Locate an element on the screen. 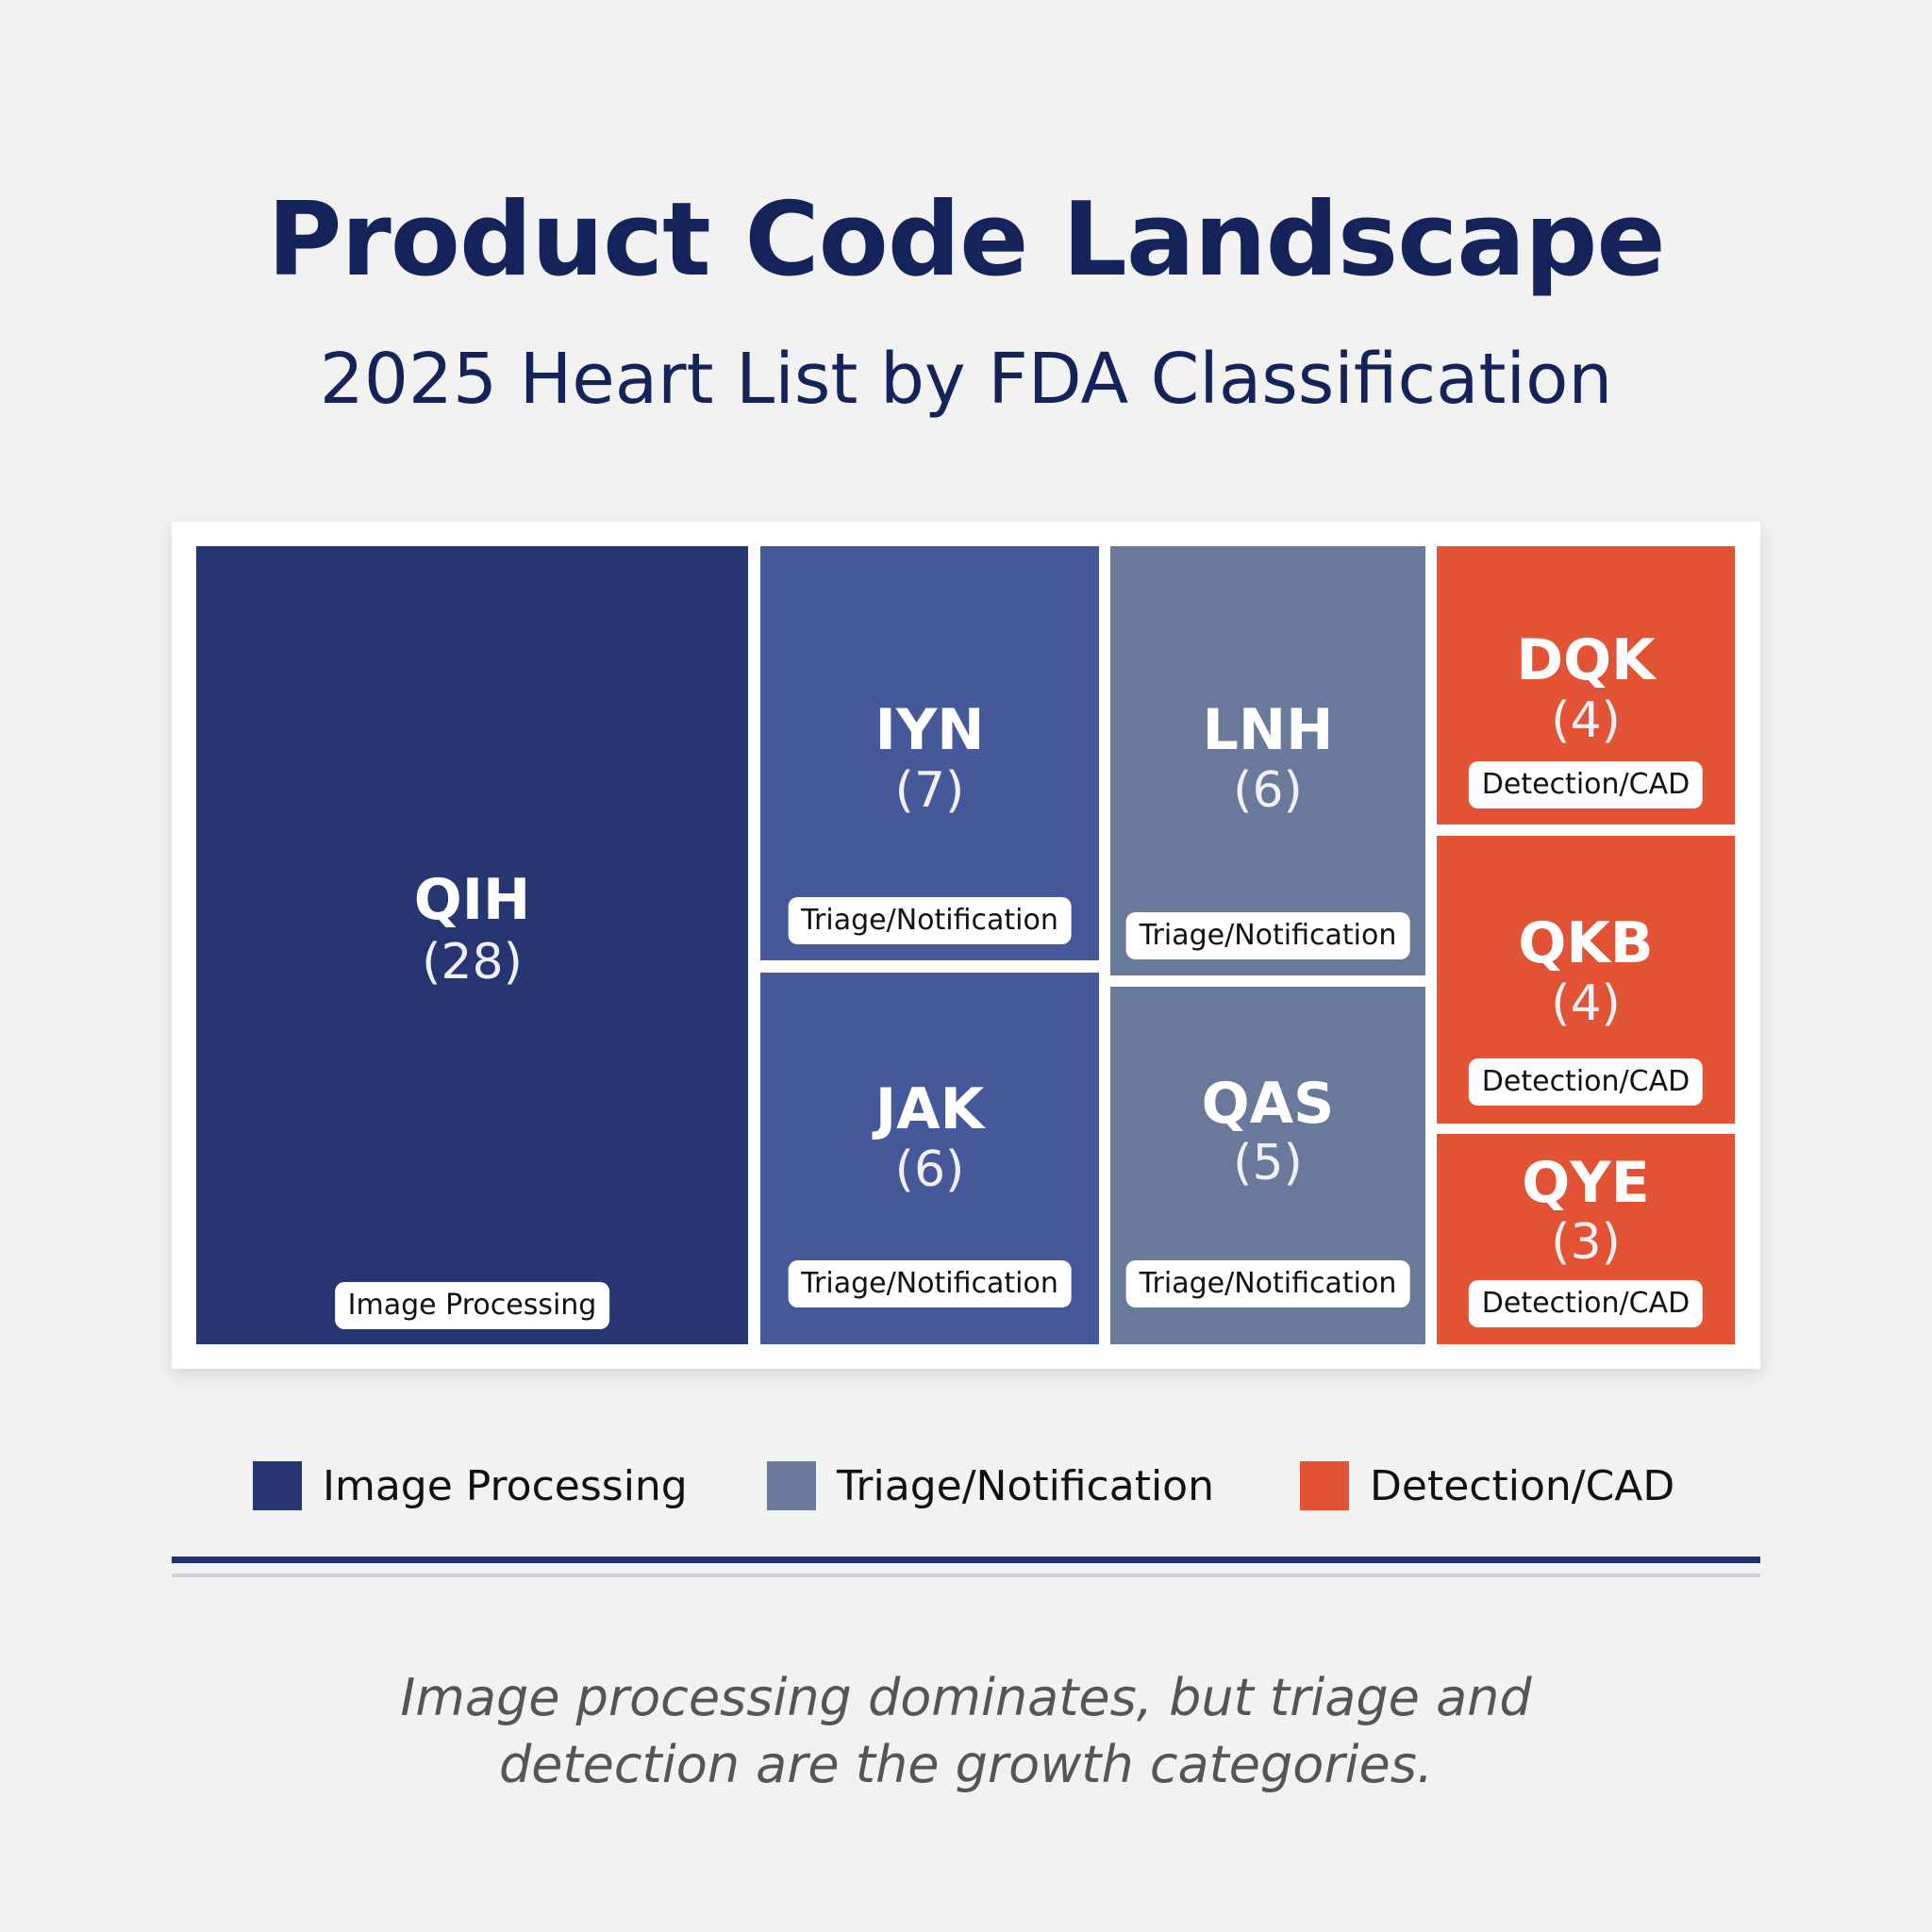 This screenshot has height=1932, width=1932. chart-subtitle: 2025 Heart List by FDA Classification is located at coordinates (966, 380).